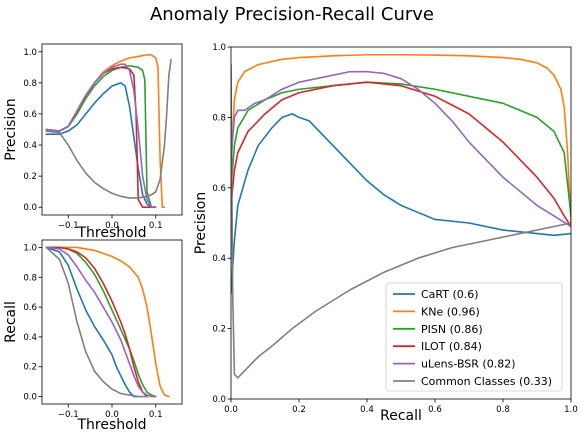 This screenshot has width=581, height=434. Describe the element at coordinates (450, 311) in the screenshot. I see `legend-entry: KNe (0.96)` at that location.